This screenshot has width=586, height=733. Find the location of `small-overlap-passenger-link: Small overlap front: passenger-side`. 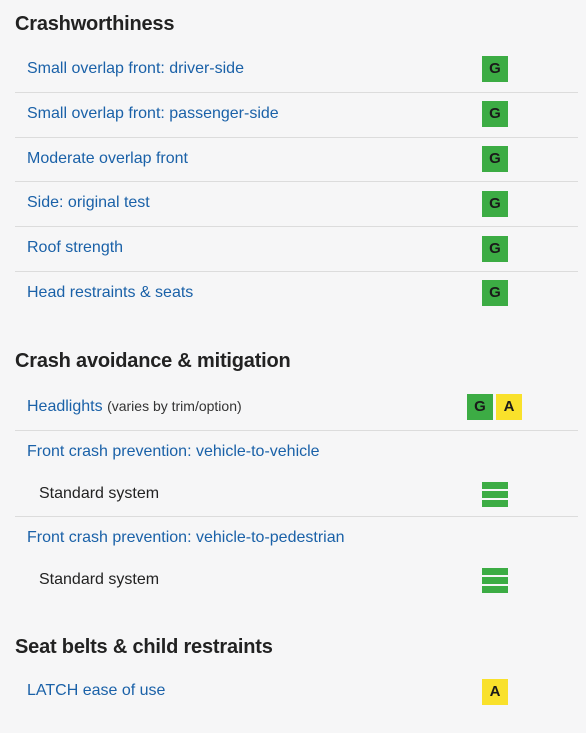

small-overlap-passenger-link: Small overlap front: passenger-side is located at coordinates (153, 113).